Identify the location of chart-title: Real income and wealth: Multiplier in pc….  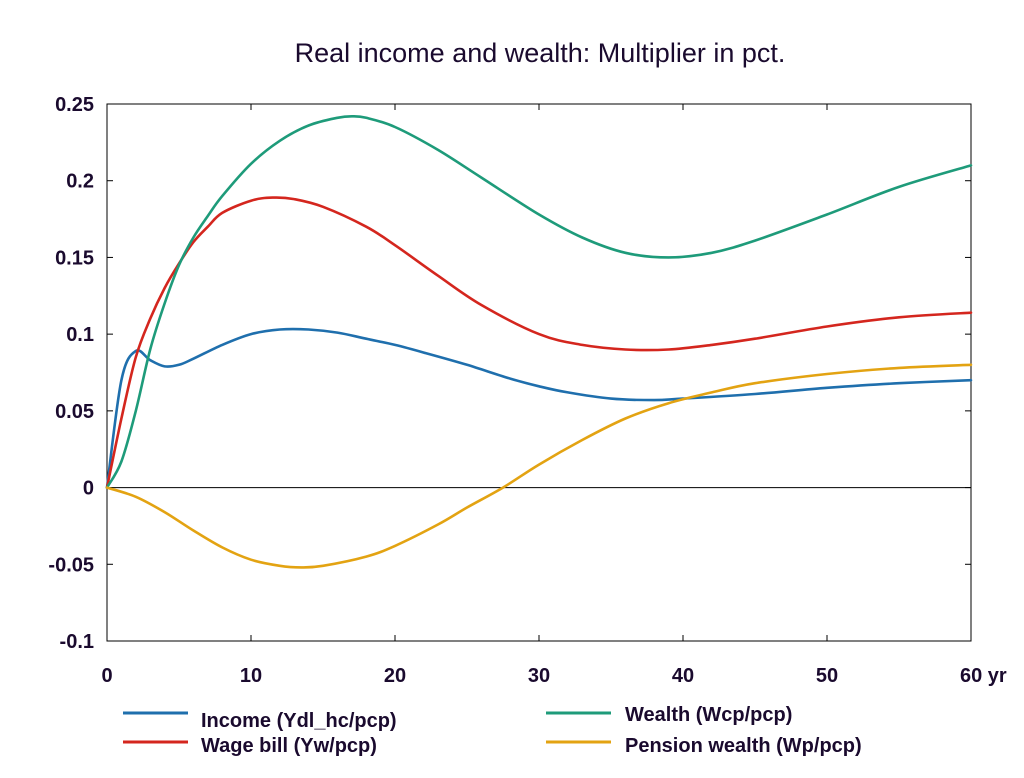
(540, 53).